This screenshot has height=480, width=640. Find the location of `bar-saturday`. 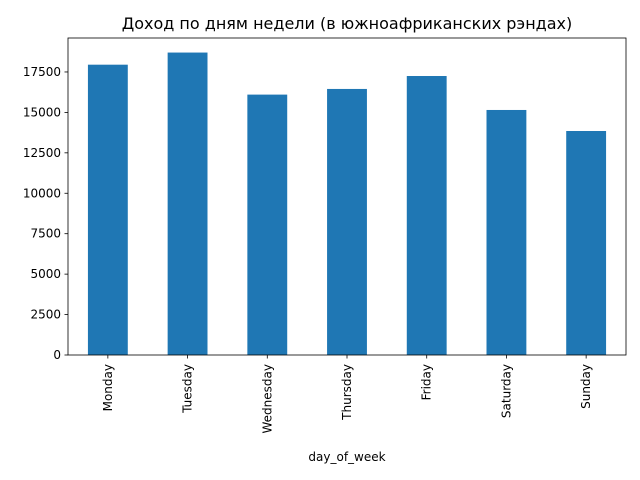

bar-saturday is located at coordinates (506, 232).